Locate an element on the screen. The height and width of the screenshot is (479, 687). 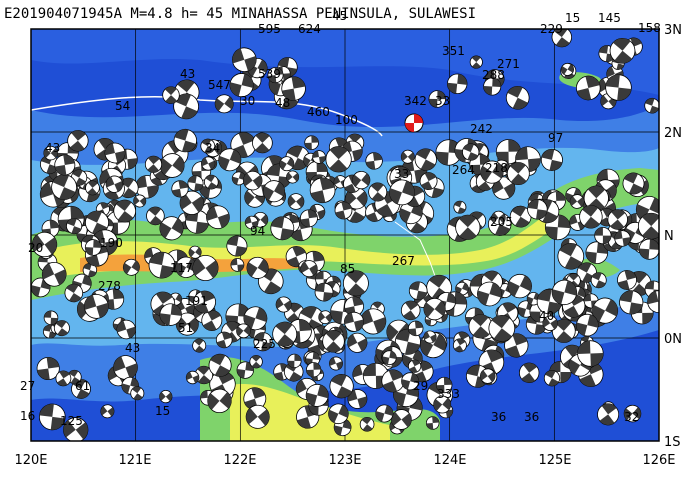
event-number-label: 27 is located at coordinates (27, 386).